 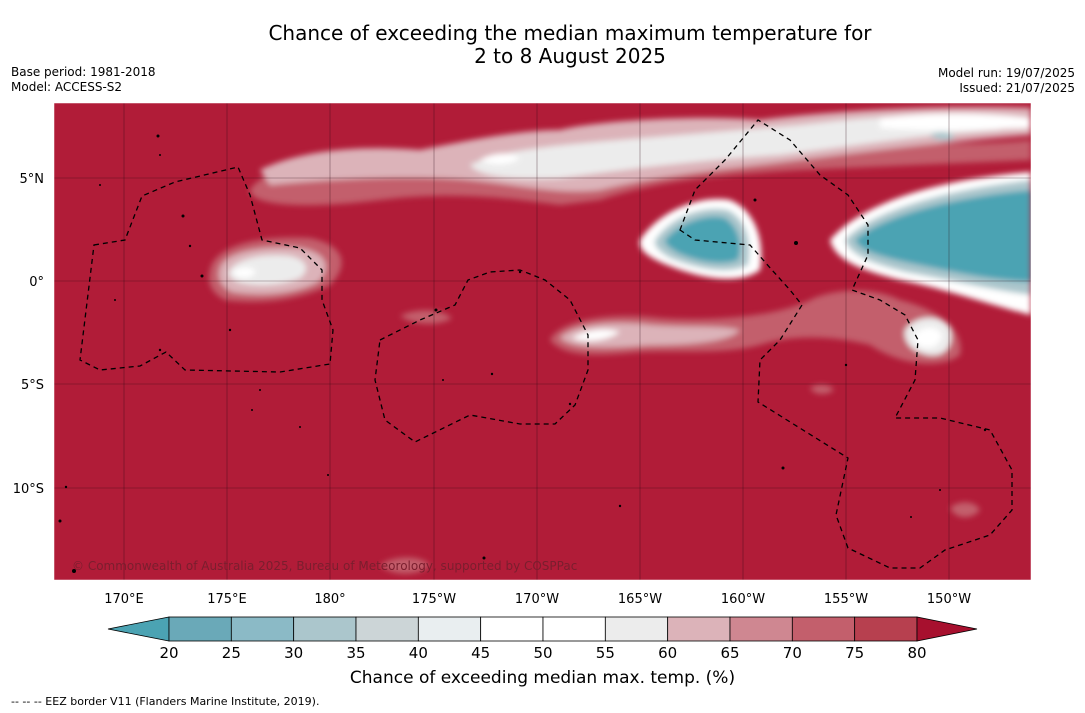 I want to click on latitude-labels: 5°N 0° 5°S 10°S, so click(x=28, y=334).